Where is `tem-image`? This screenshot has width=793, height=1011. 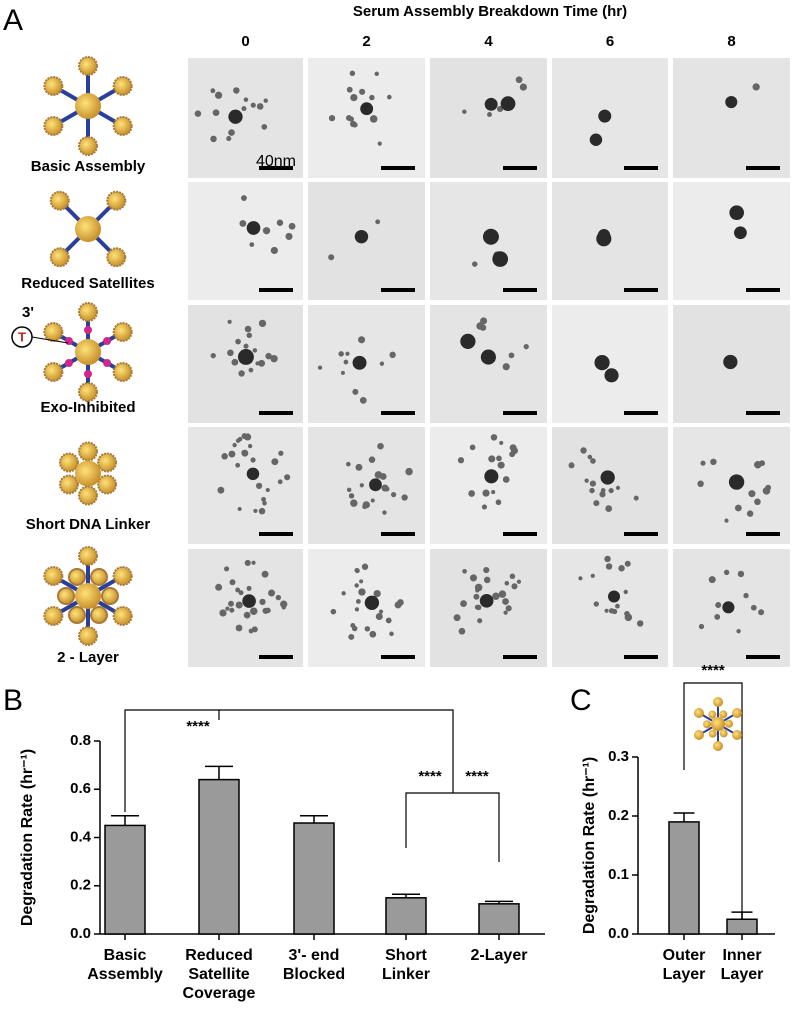
tem-image is located at coordinates (610, 364).